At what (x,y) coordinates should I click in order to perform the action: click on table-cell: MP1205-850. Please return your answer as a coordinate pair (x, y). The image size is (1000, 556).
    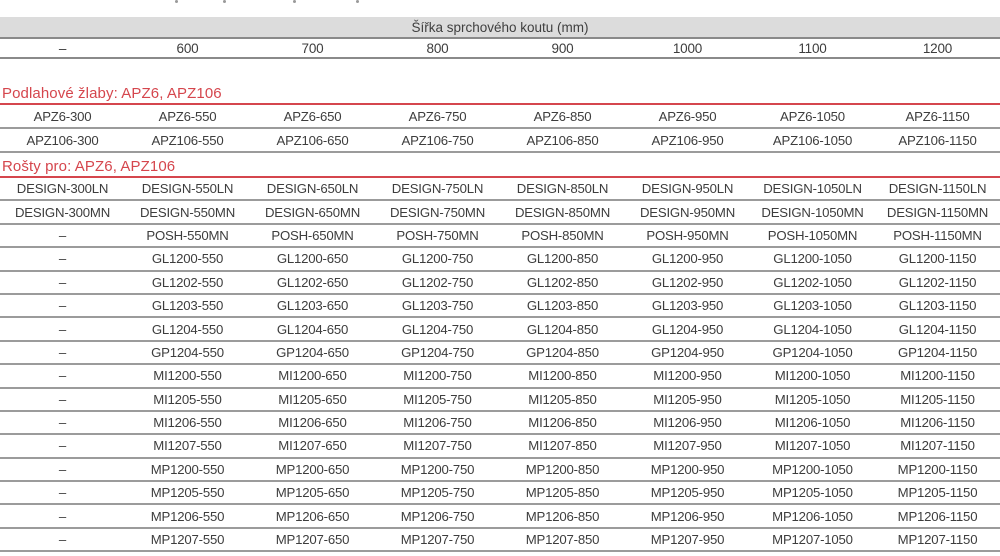
    Looking at the image, I should click on (562, 493).